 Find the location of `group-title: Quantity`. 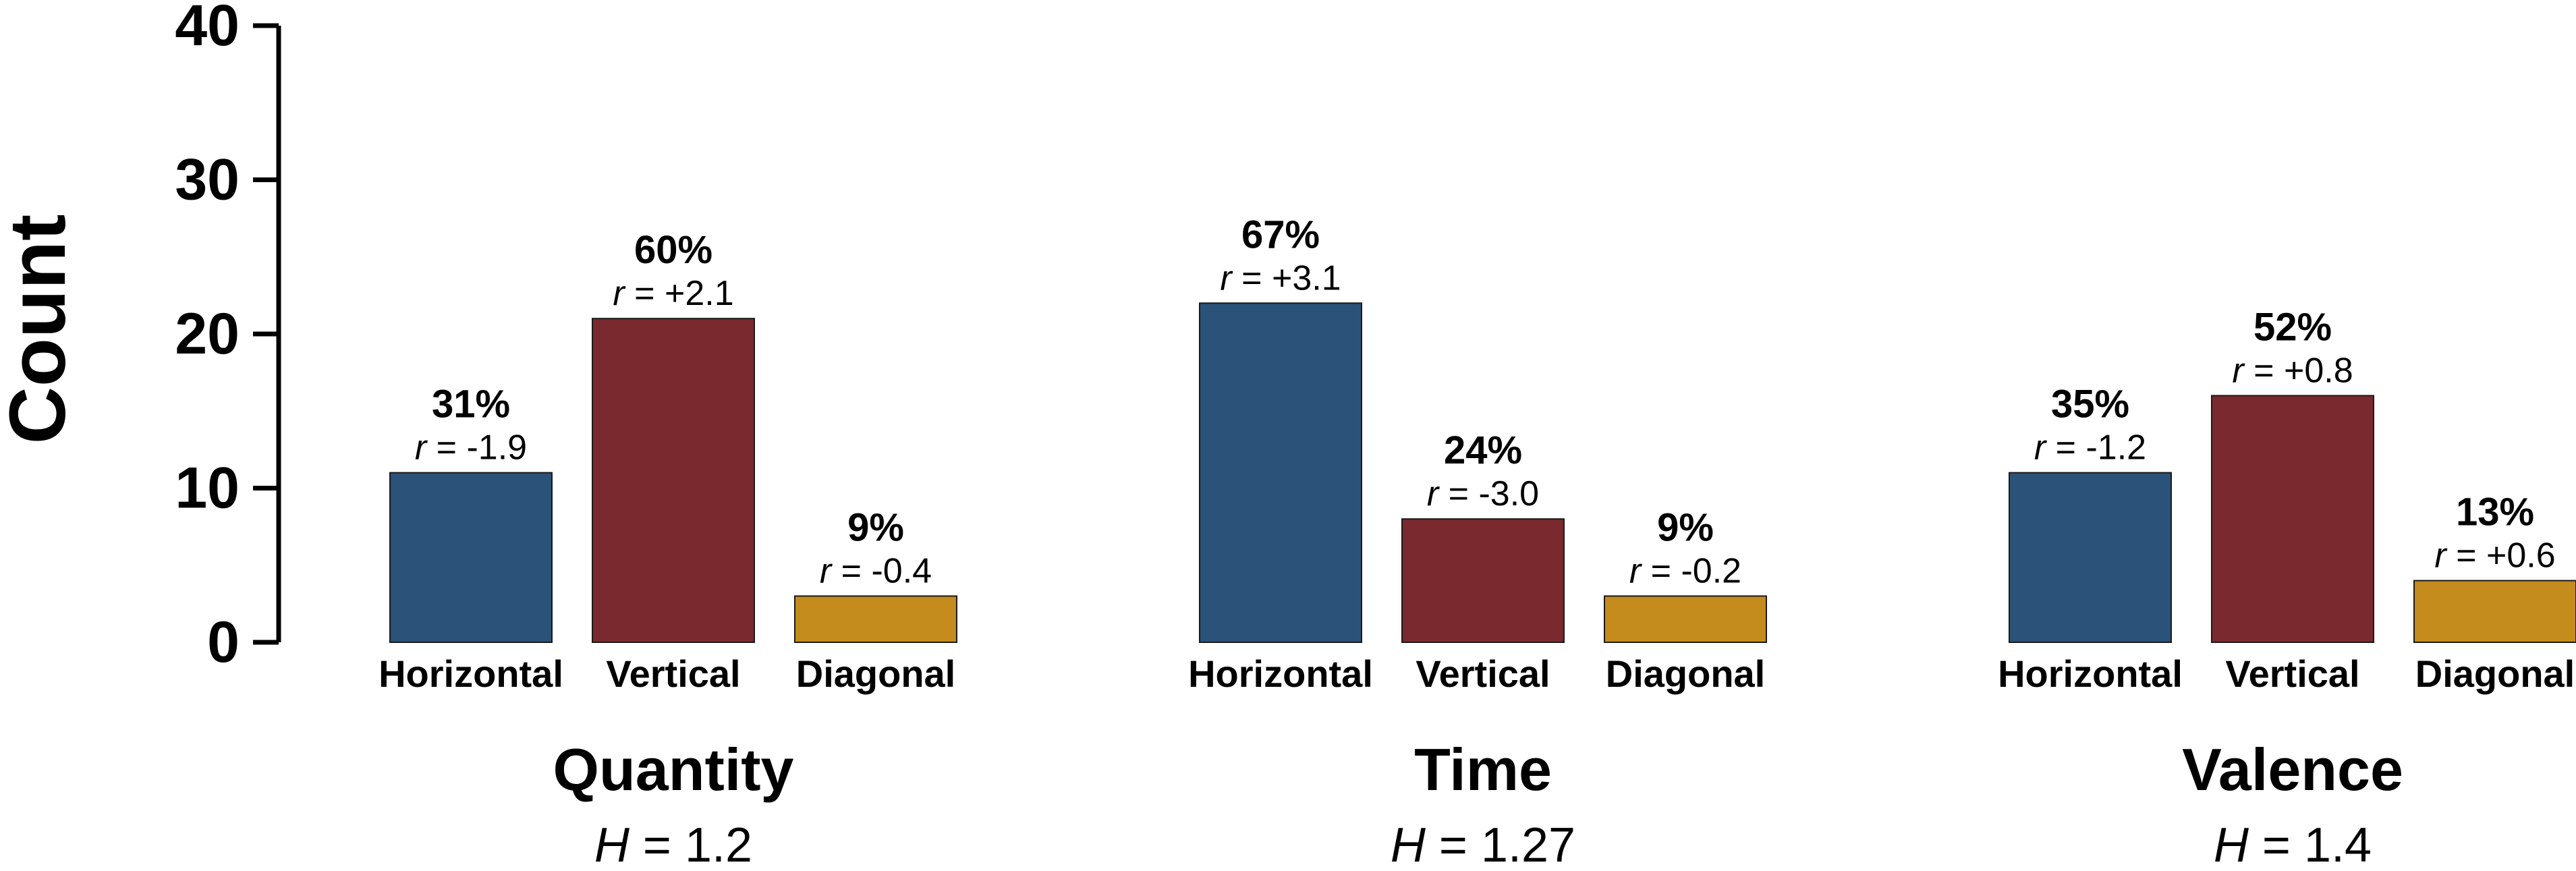

group-title: Quantity is located at coordinates (673, 770).